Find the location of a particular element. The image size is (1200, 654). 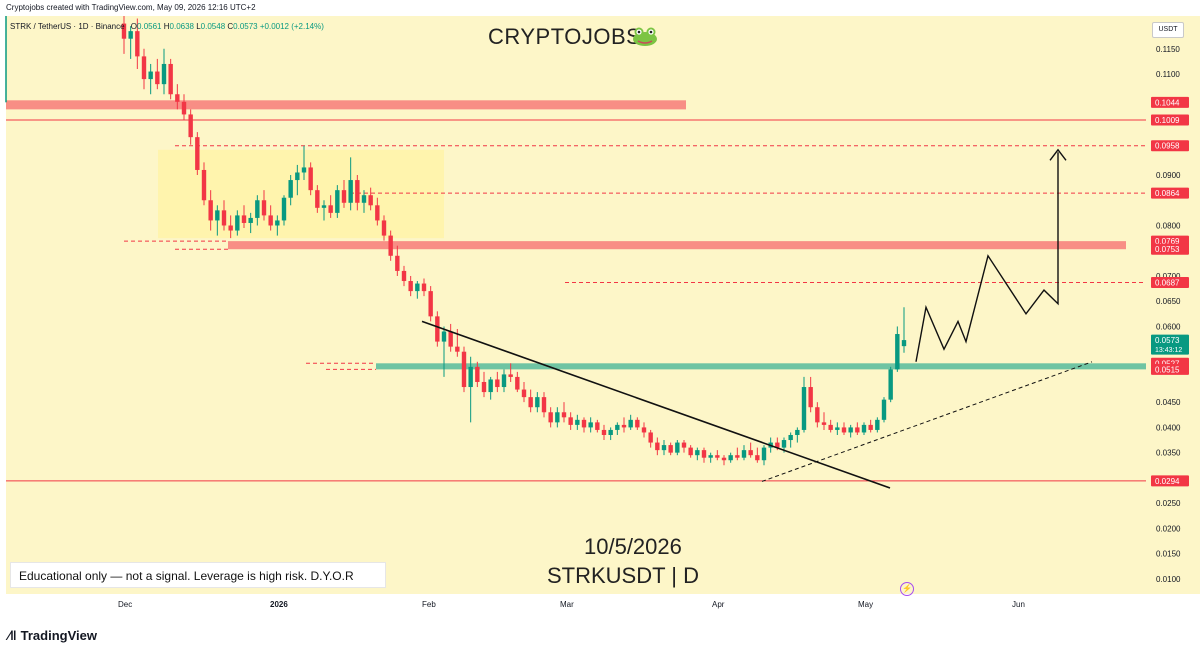

price-label-text: 0.0769 is located at coordinates (1167, 241).